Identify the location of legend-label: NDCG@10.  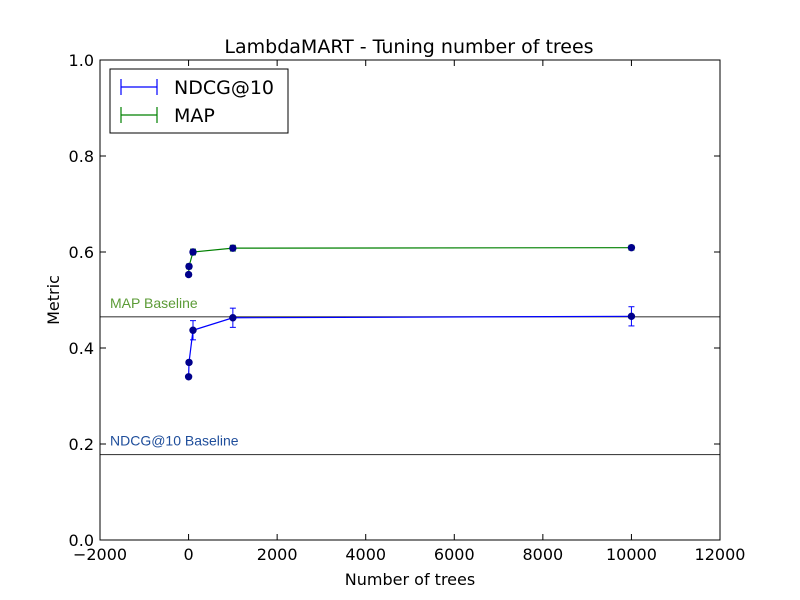
(224, 88).